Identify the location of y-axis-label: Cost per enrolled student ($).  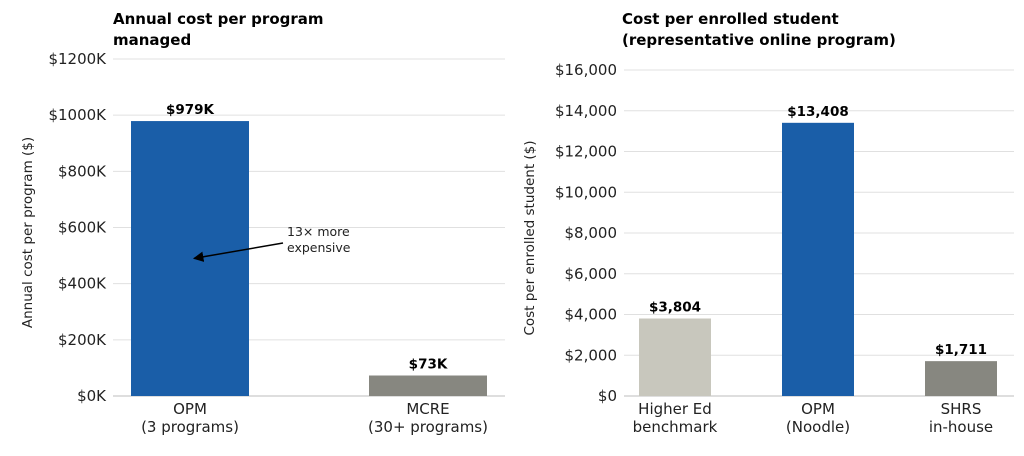
(530, 237).